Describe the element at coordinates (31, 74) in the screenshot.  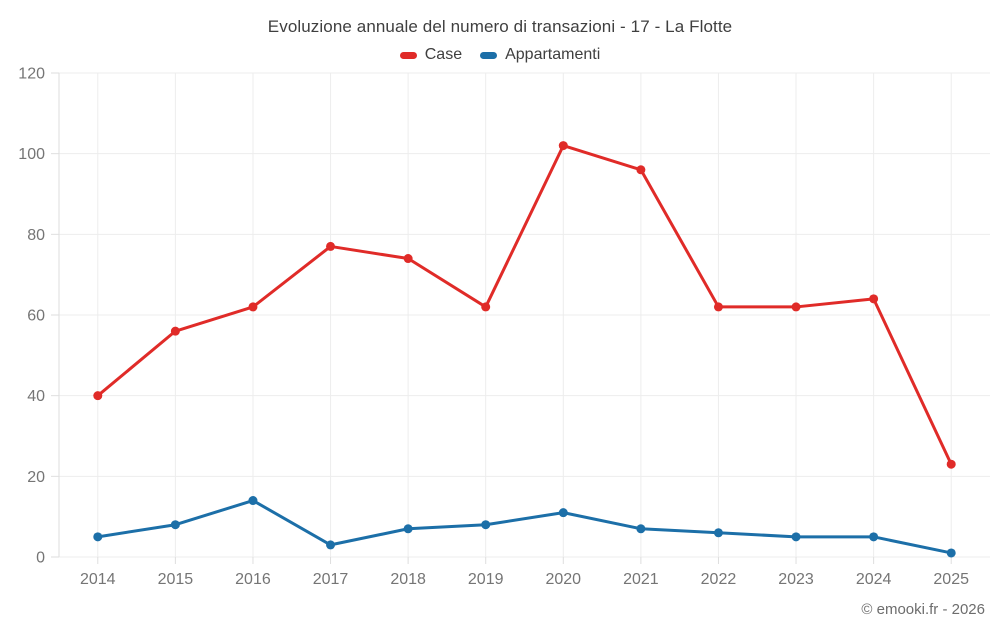
I see `y-tick-label: 120` at that location.